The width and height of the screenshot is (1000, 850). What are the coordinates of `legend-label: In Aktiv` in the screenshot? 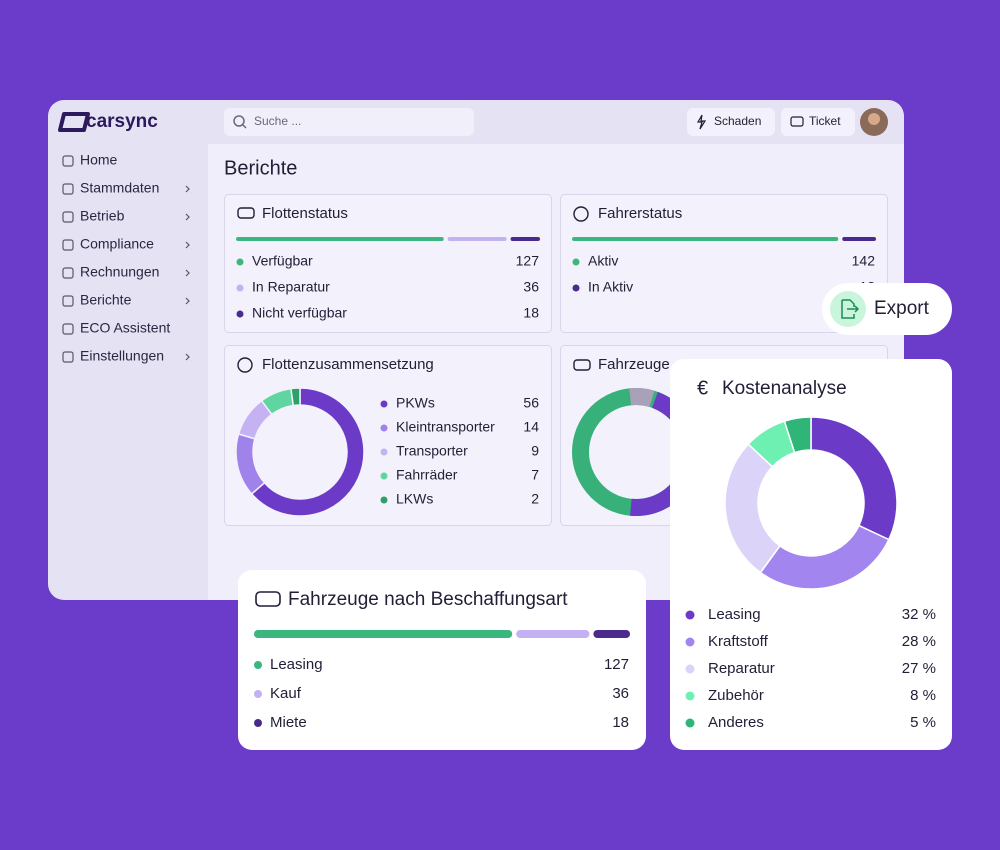 It's located at (610, 287).